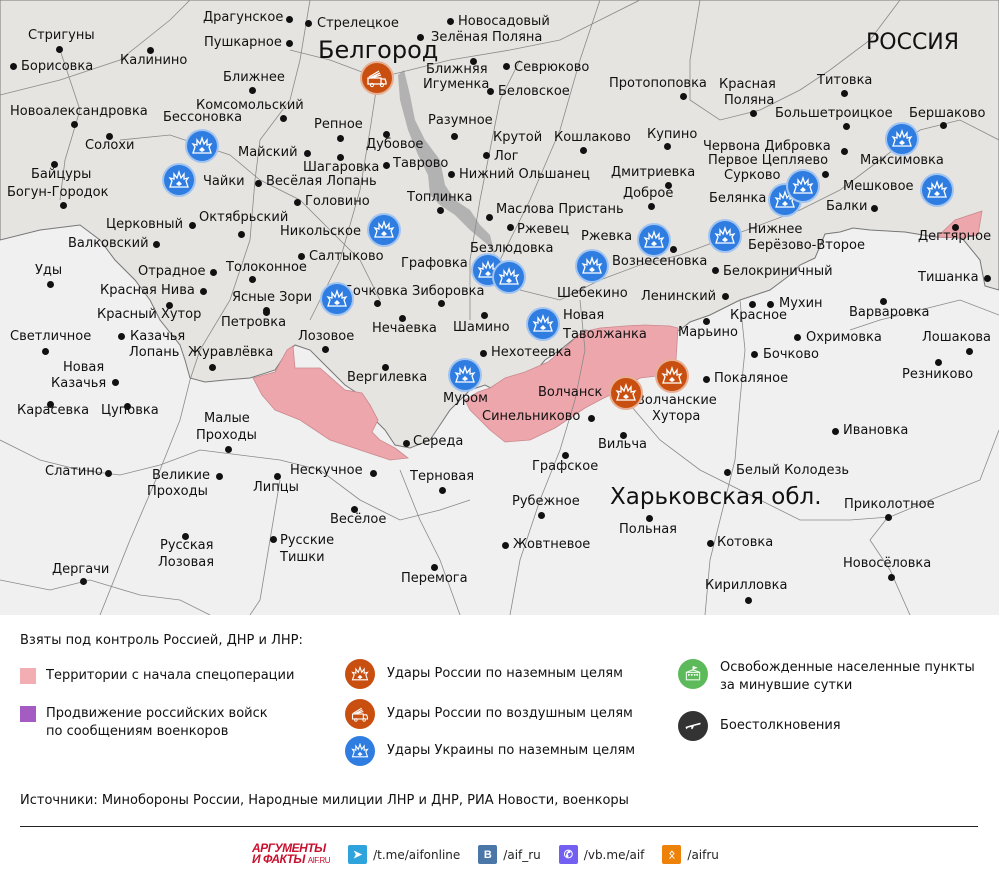 This screenshot has width=999, height=887. I want to click on place-label: Головино, so click(337, 201).